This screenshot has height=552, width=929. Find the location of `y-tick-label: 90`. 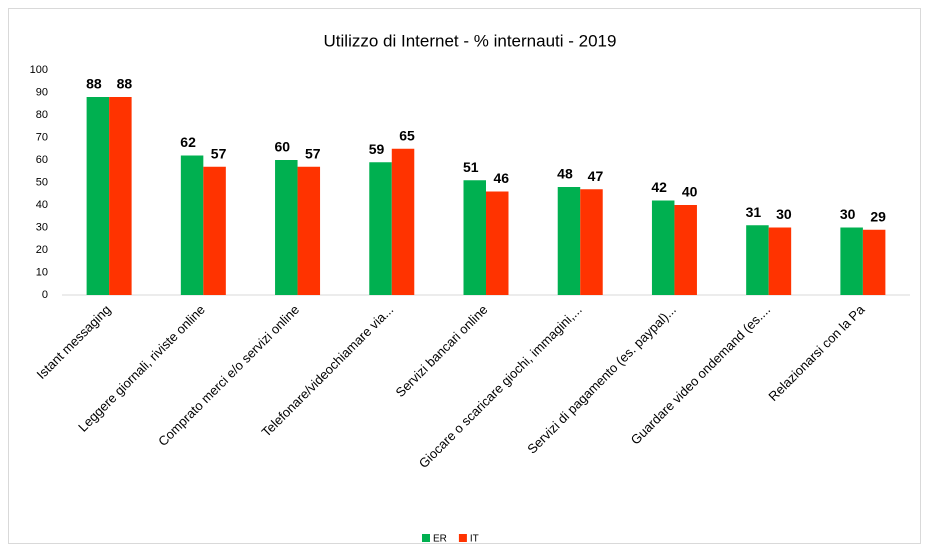

y-tick-label: 90 is located at coordinates (42, 92).